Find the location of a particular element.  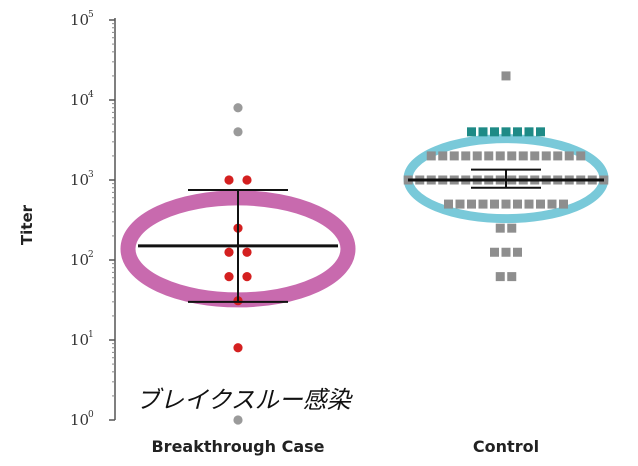

category-label-control: Control is located at coordinates (506, 446).